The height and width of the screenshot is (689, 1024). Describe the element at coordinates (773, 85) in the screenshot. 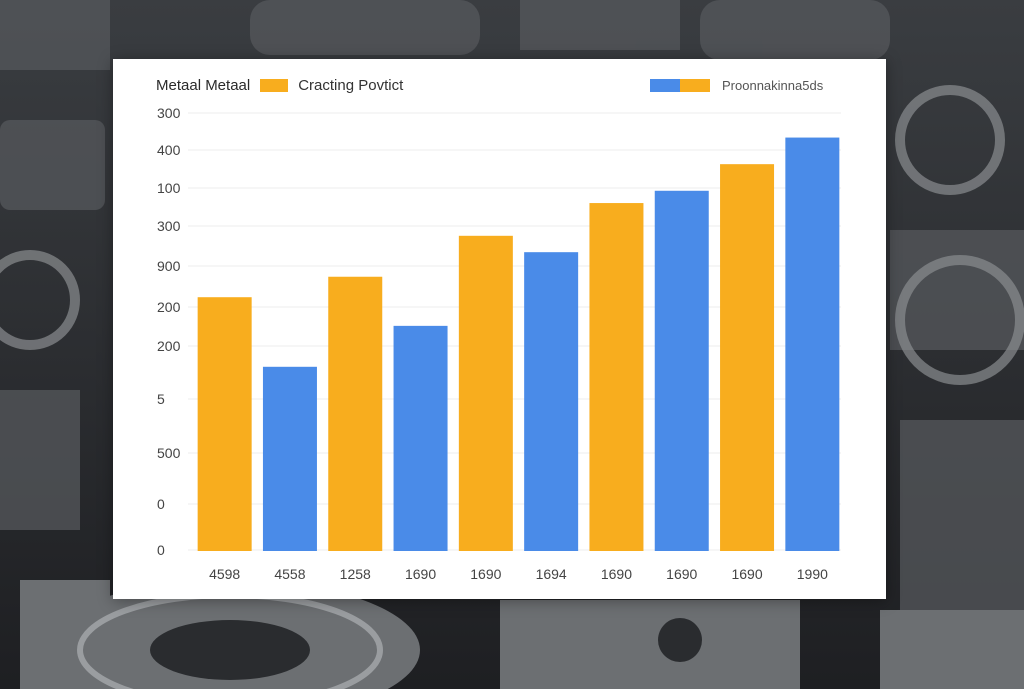

I see `legend-right-label: Proonnakinna5ds` at that location.